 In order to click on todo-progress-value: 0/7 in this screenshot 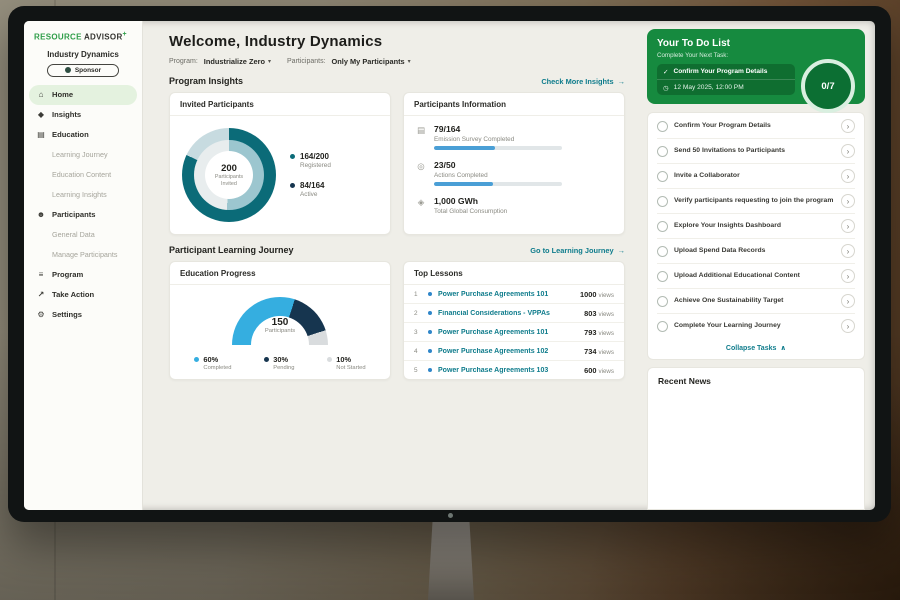, I will do `click(828, 86)`.